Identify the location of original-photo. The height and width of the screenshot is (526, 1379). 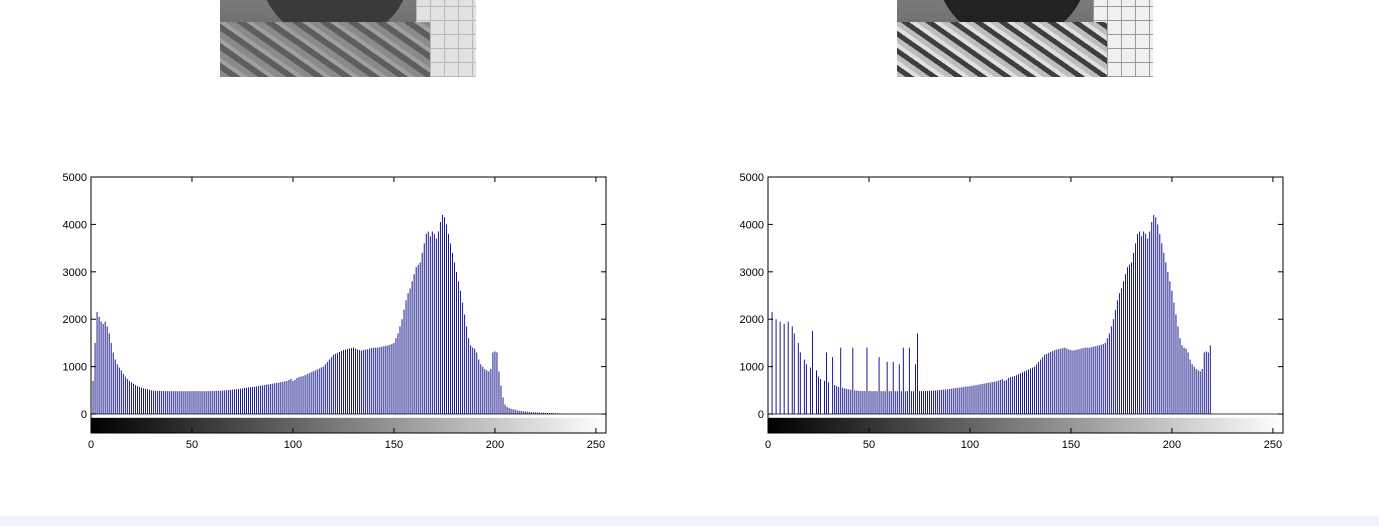
(348, 38).